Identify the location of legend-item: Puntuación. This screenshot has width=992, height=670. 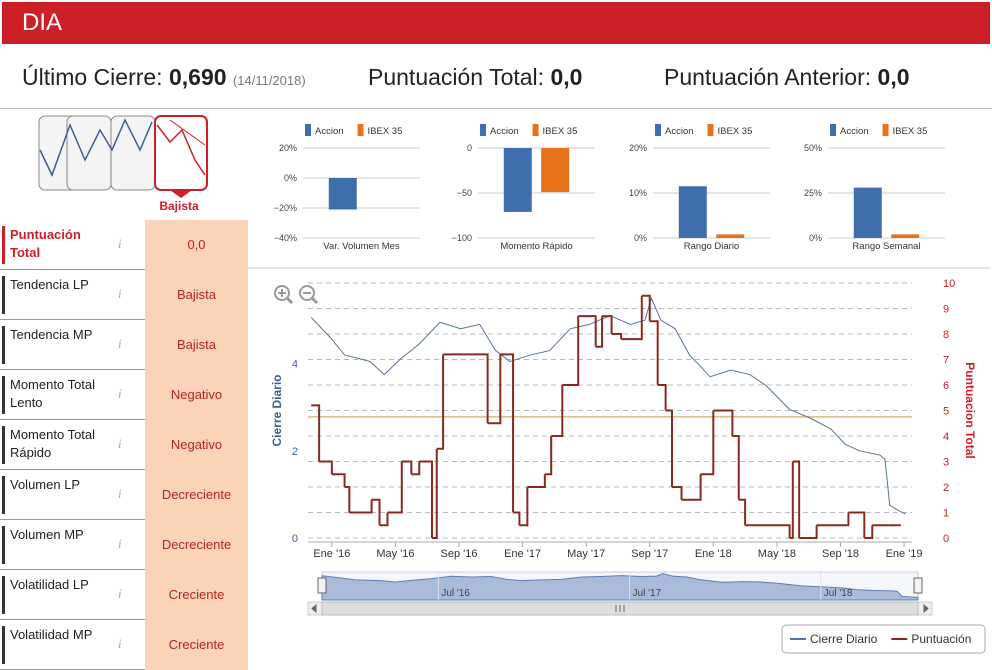
(931, 639).